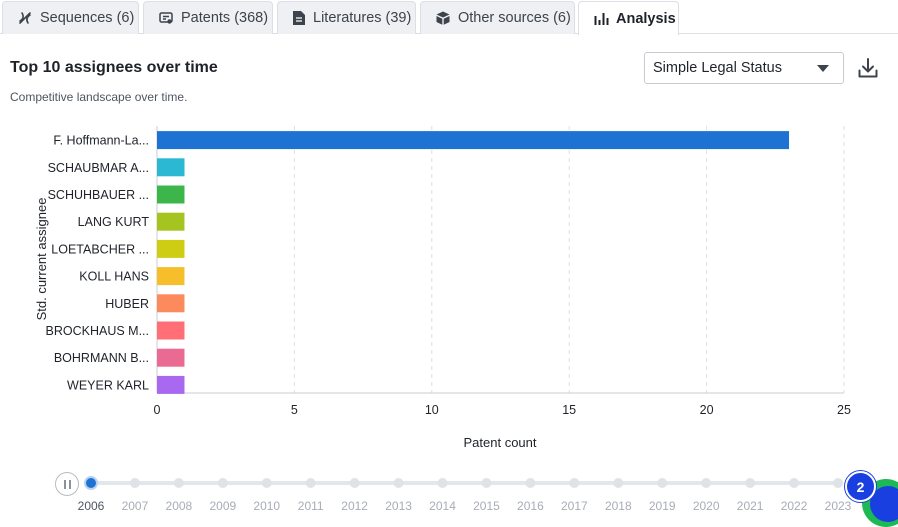 The width and height of the screenshot is (898, 527). Describe the element at coordinates (354, 506) in the screenshot. I see `timeline-year-label: 2012` at that location.